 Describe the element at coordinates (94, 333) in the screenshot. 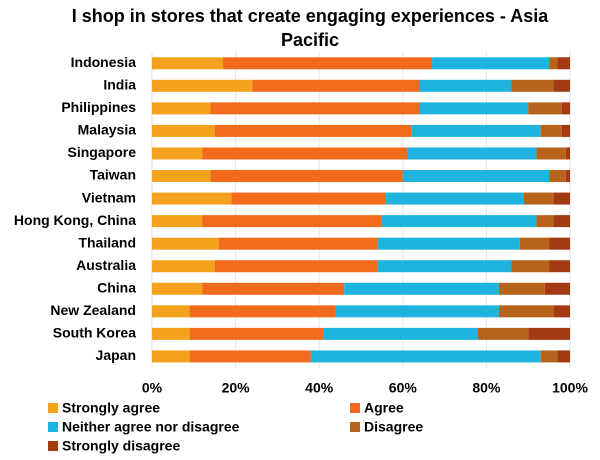

I see `y-tick-label: South Korea` at that location.